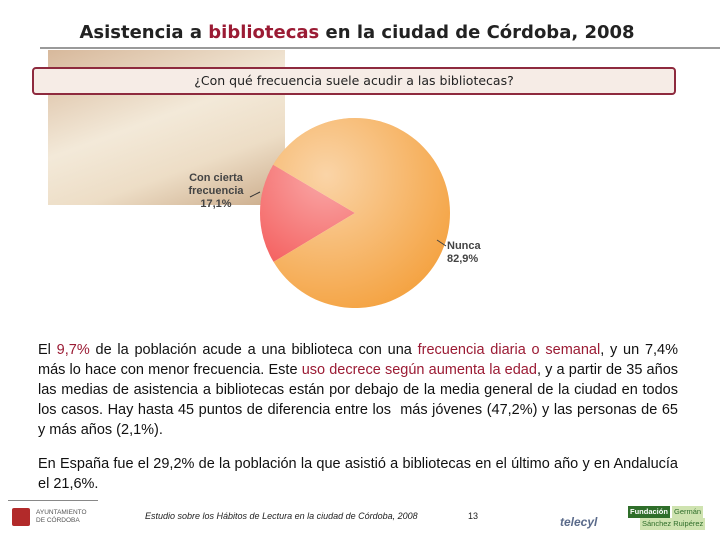 The height and width of the screenshot is (540, 720). I want to click on slice-label: Nunca 82,9%, so click(482, 253).